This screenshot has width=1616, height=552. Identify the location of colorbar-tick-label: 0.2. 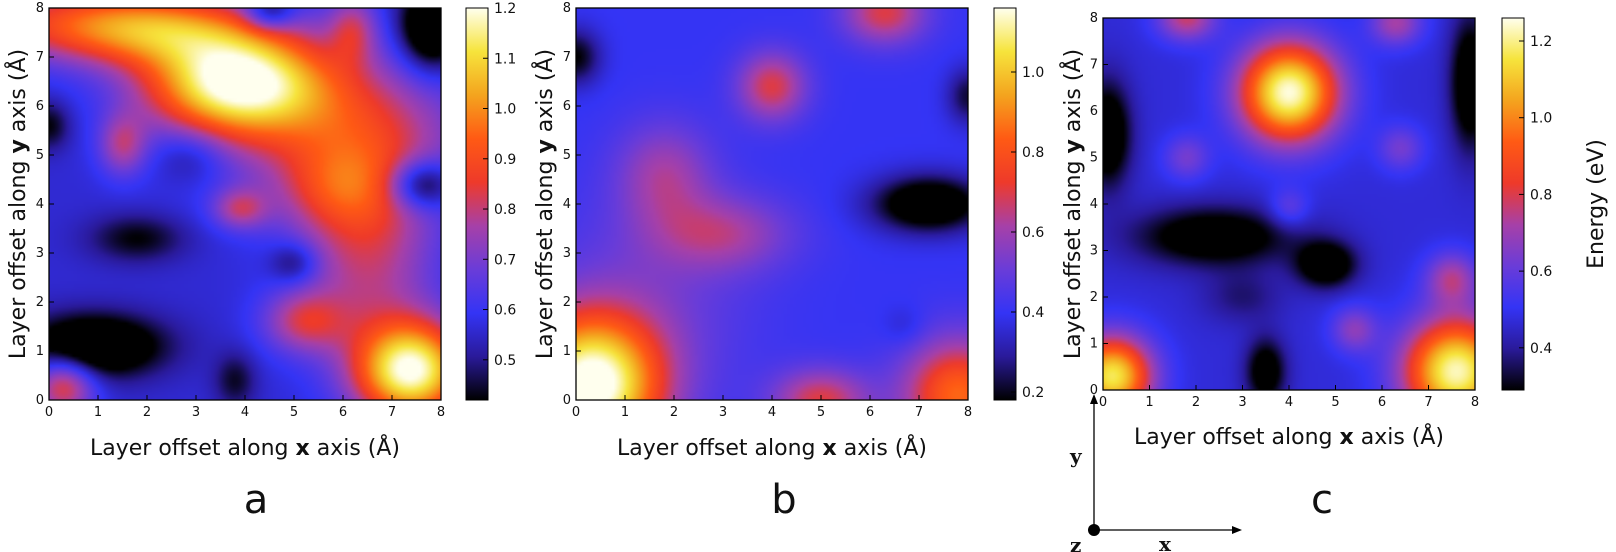
(1033, 393).